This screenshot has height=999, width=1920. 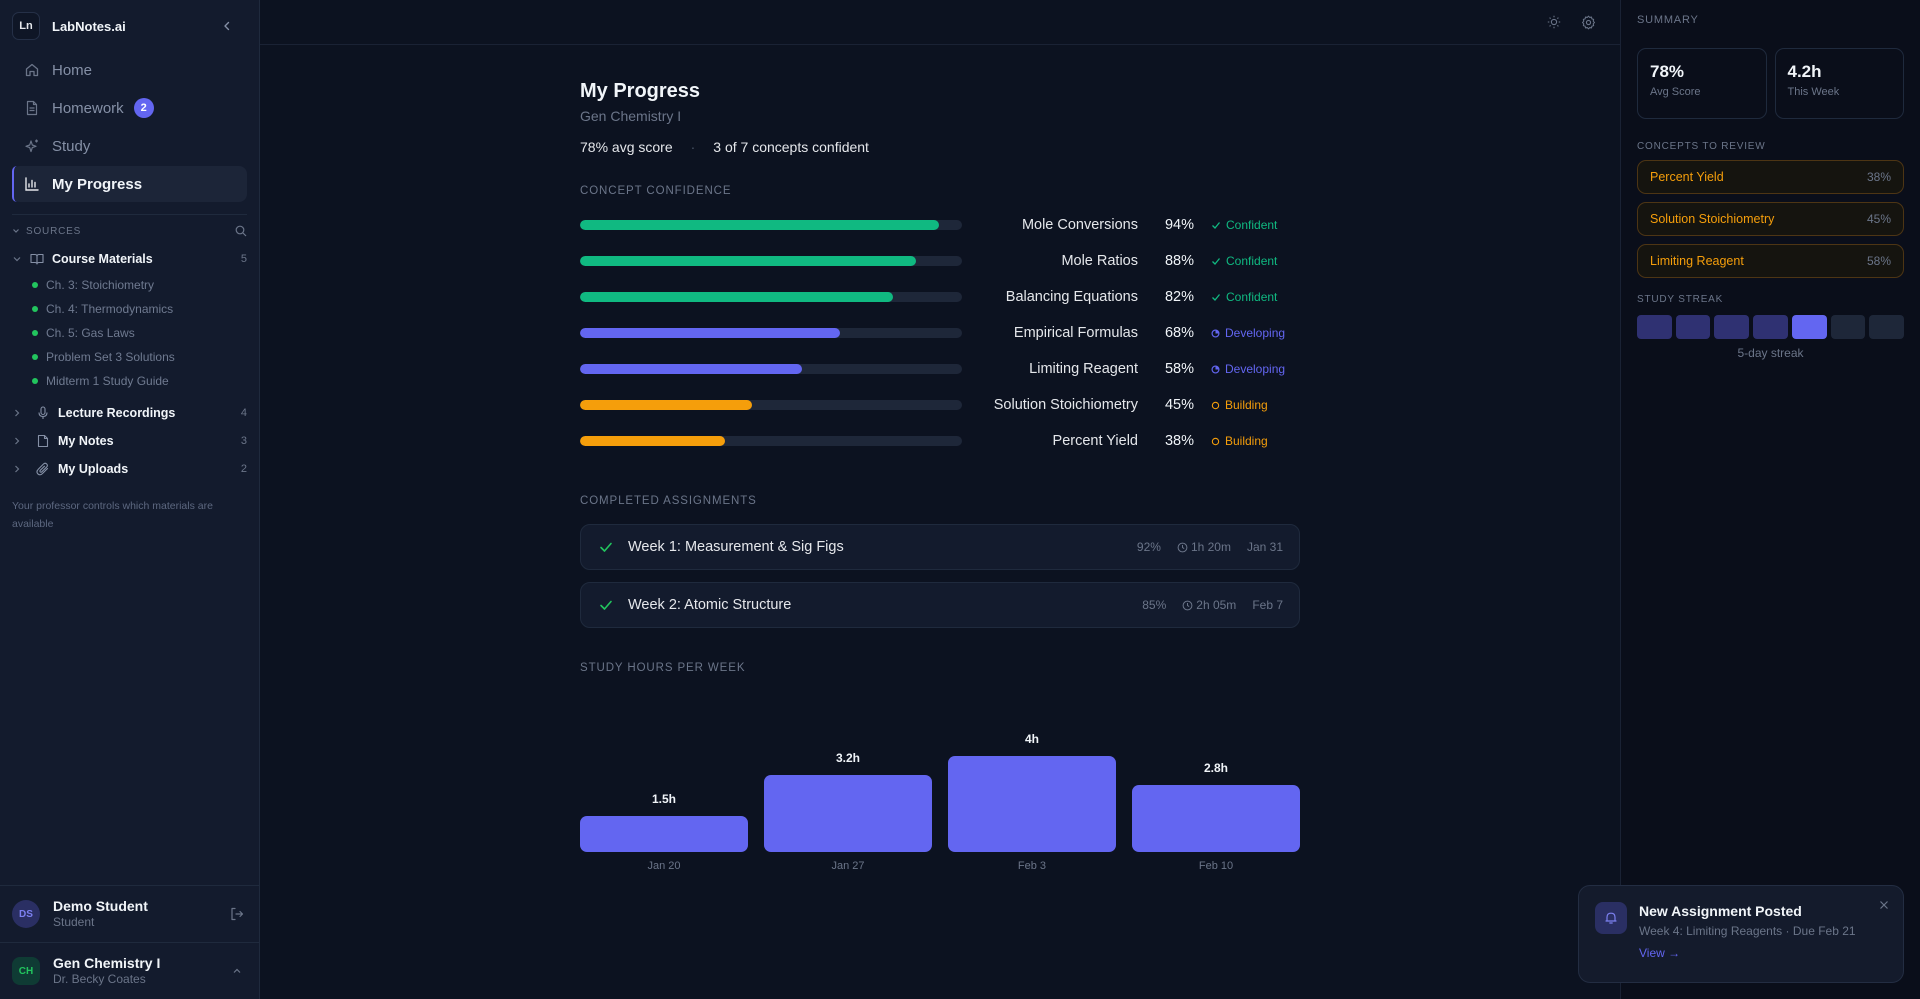 I want to click on settings-button, so click(x=1588, y=22).